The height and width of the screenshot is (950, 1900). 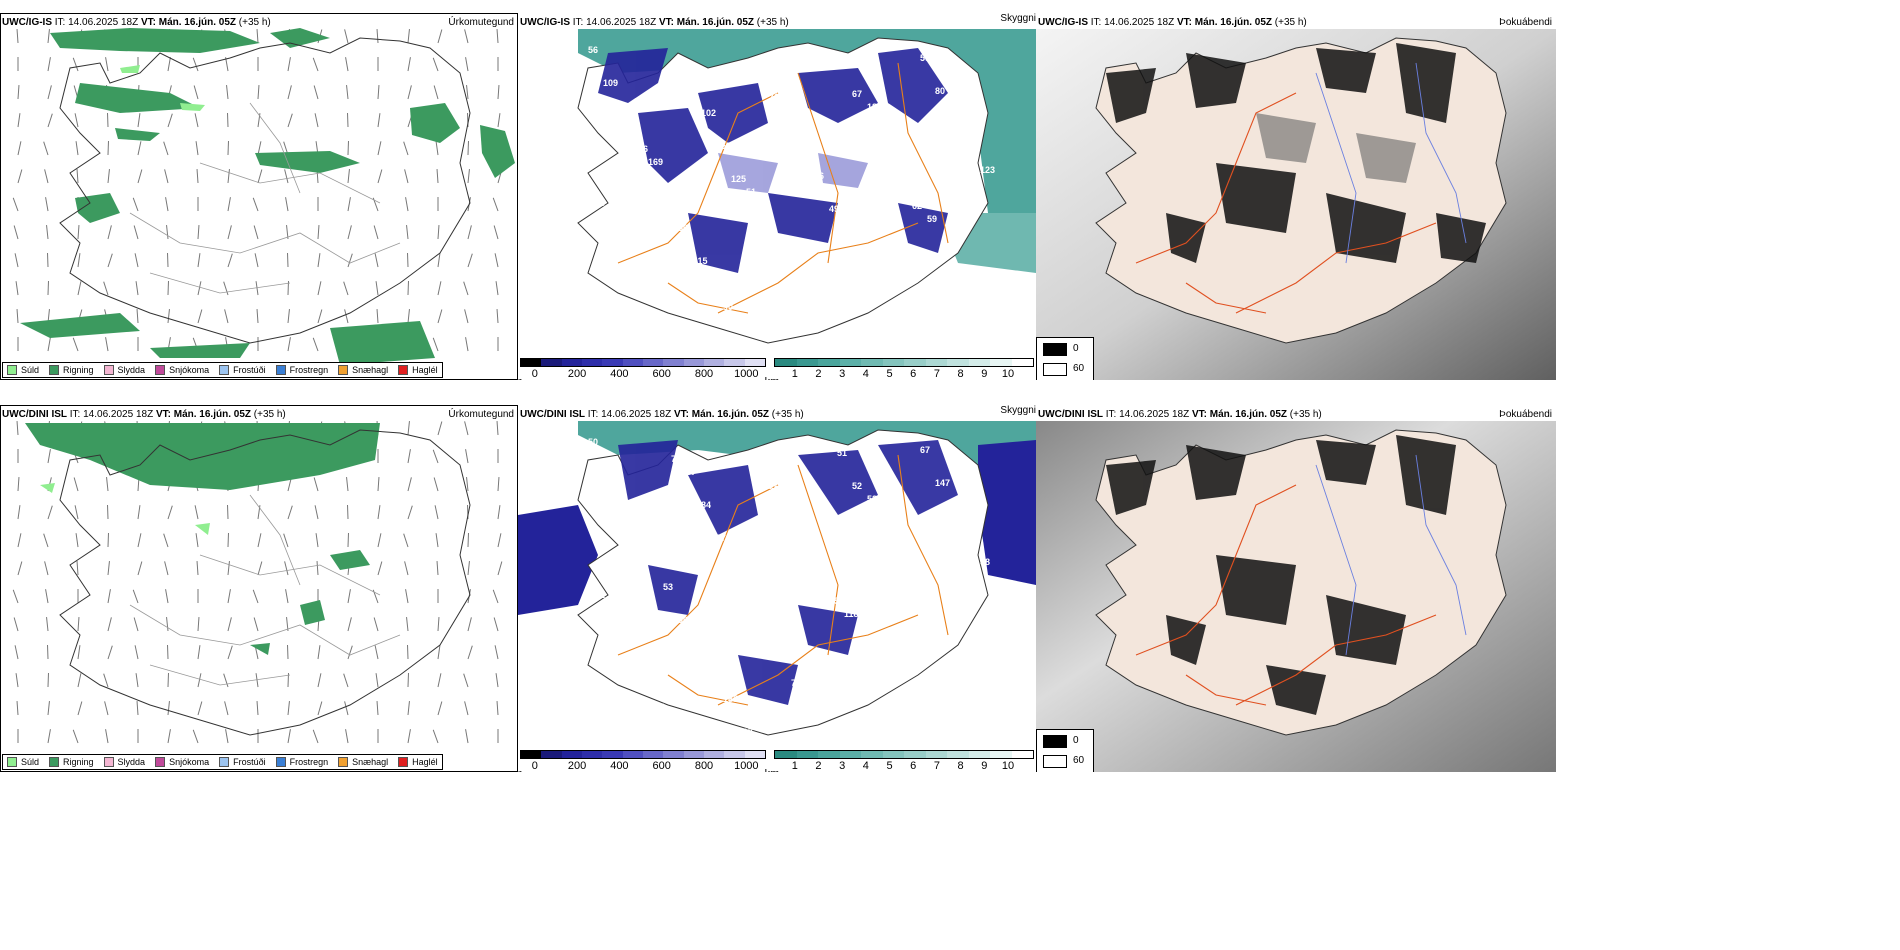 I want to click on colorbar-unit: m, so click(x=520, y=378).